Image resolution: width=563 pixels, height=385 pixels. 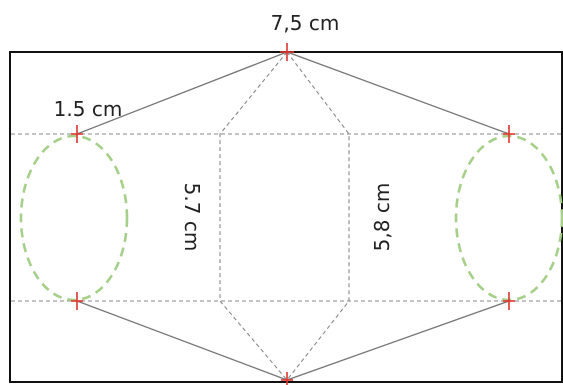 What do you see at coordinates (77, 301) in the screenshot?
I see `tick-lower-left` at bounding box center [77, 301].